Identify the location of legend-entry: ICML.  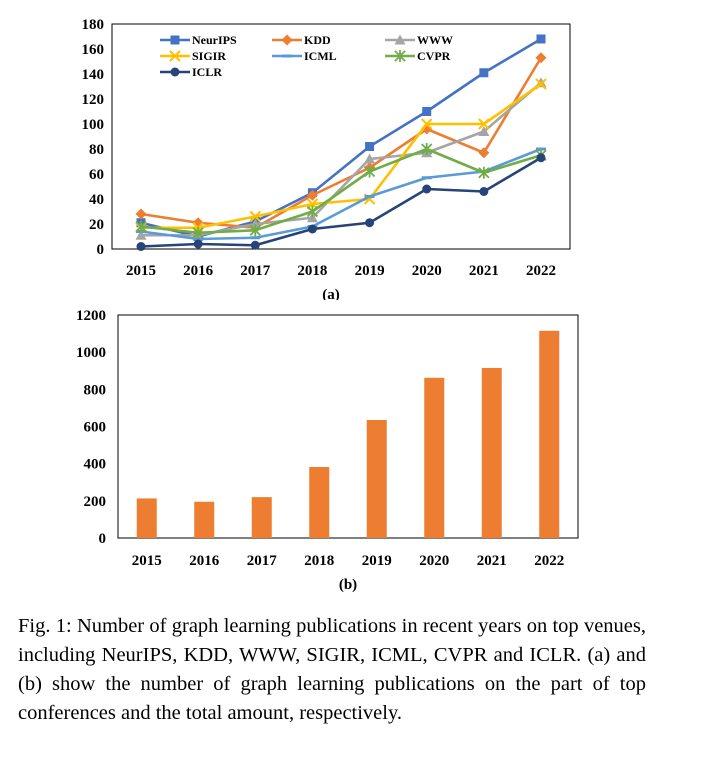
(304, 56).